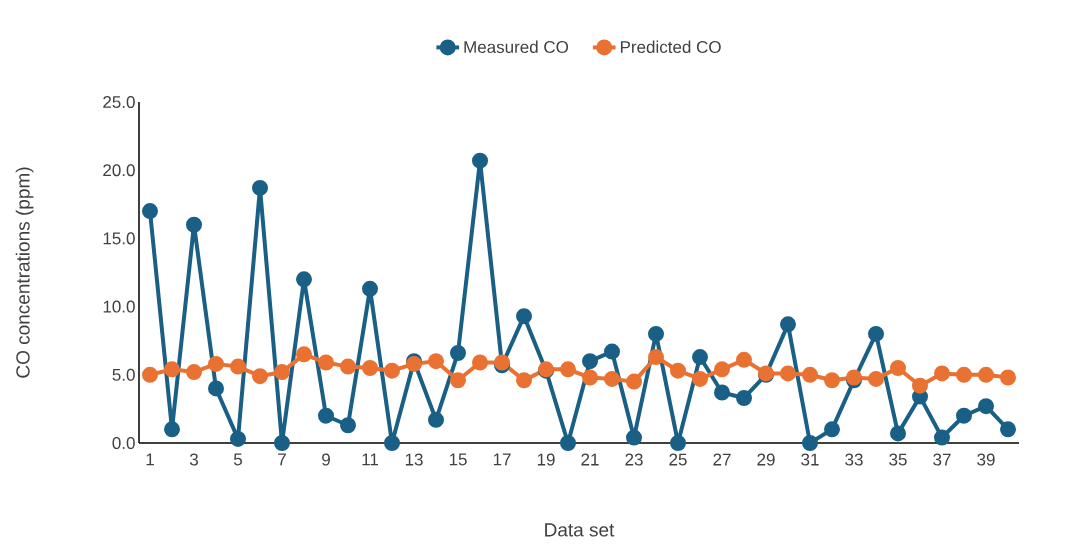 Image resolution: width=1065 pixels, height=553 pixels. Describe the element at coordinates (193, 459) in the screenshot. I see `x-tick-label: 3` at that location.